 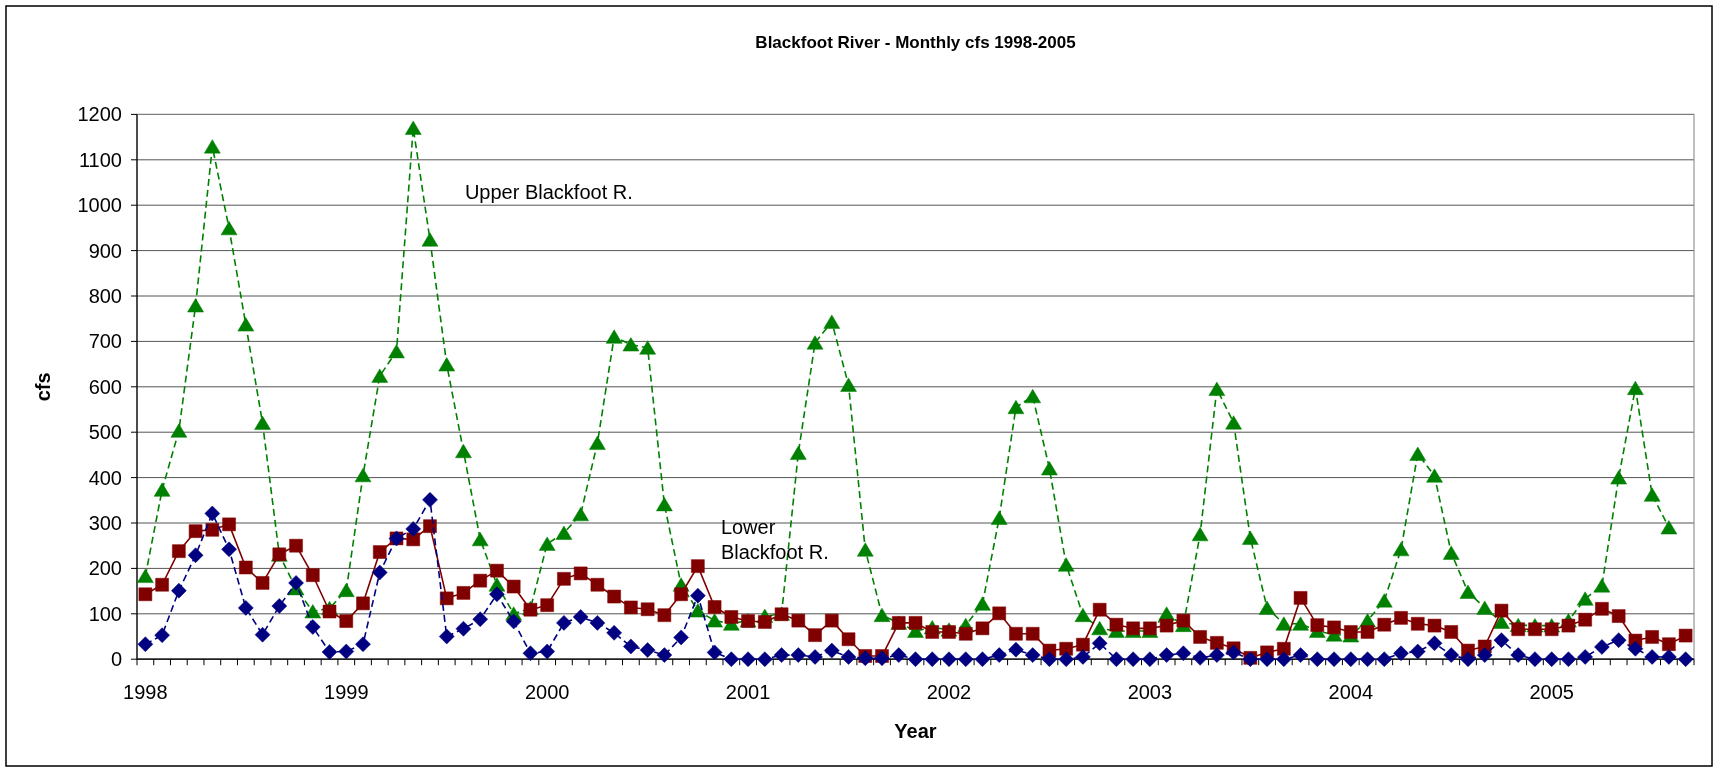 What do you see at coordinates (99, 114) in the screenshot?
I see `y-tick-label: 1200` at bounding box center [99, 114].